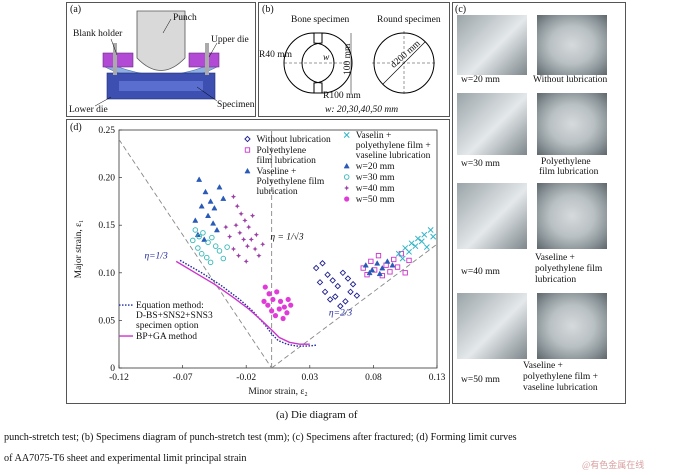 The width and height of the screenshot is (680, 475). What do you see at coordinates (317, 415) in the screenshot?
I see `caption-line-1: (a) Die diagram of` at bounding box center [317, 415].